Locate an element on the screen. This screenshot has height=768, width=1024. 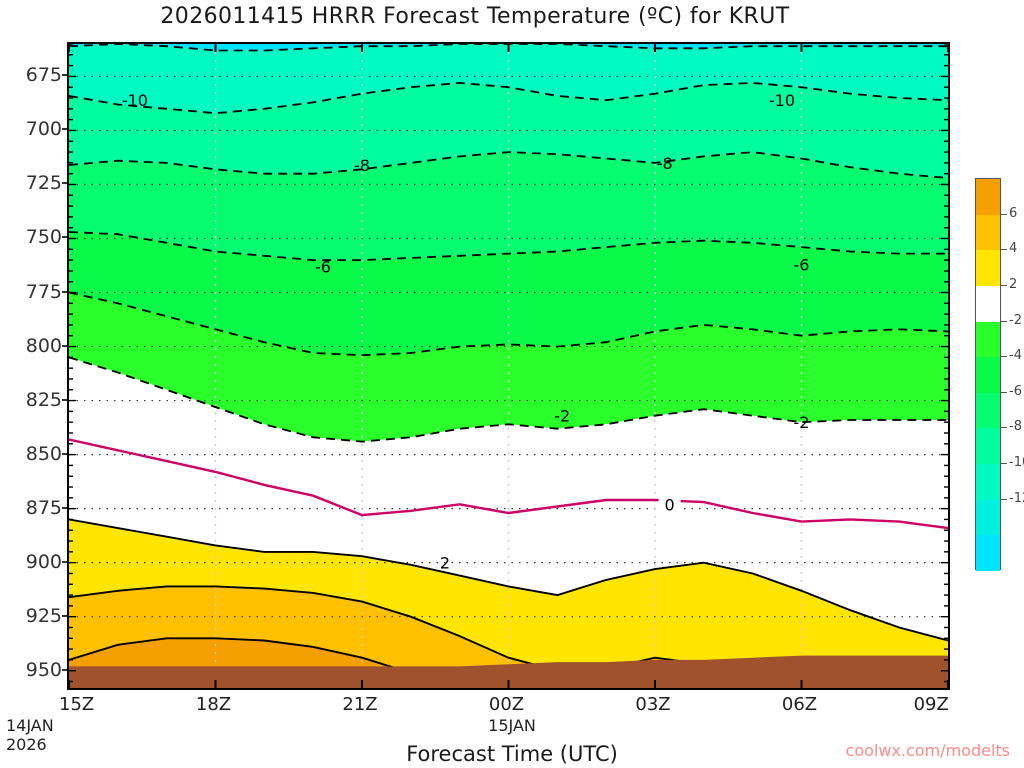
y-axis-labels: 675 700 725 750 775 800 825 850 875 900 925 950 is located at coordinates (33, 366).